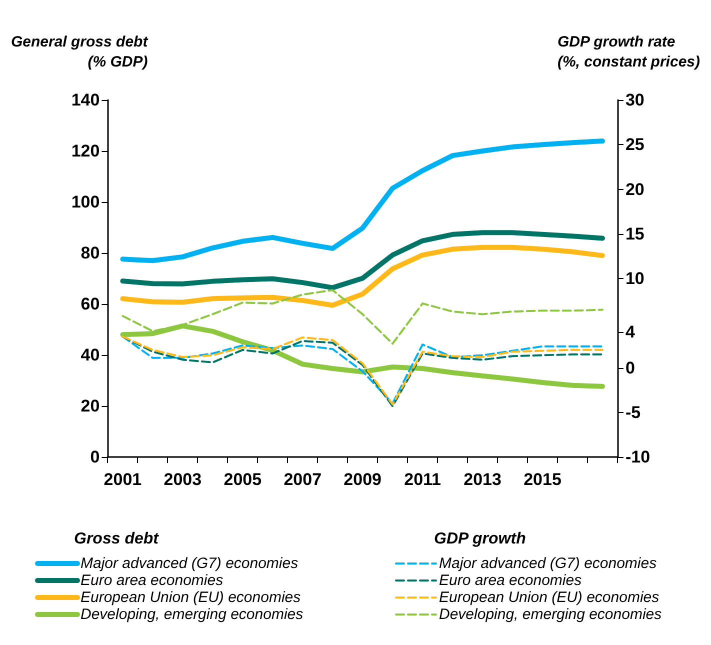 This screenshot has height=645, width=711. Describe the element at coordinates (85, 202) in the screenshot. I see `y-tick-label: 100` at that location.